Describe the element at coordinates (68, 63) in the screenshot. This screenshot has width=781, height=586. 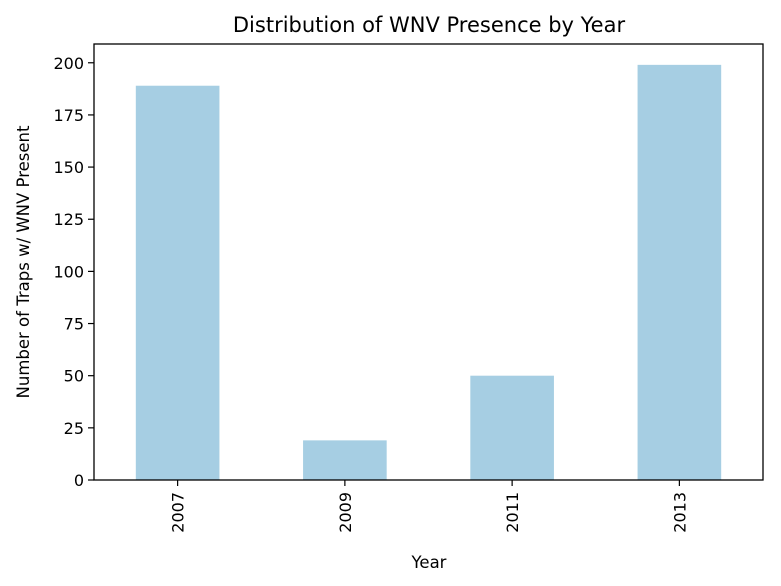
I see `y-tick-label-200: 200` at that location.